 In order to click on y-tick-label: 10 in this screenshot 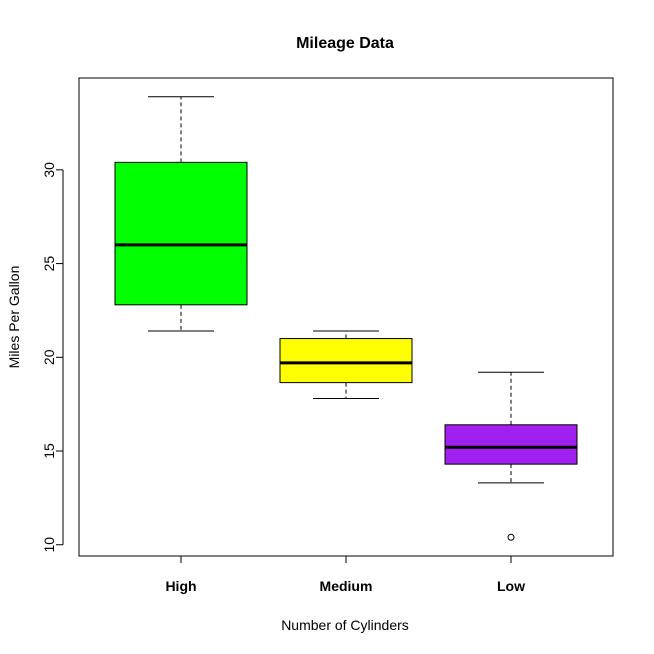, I will do `click(49, 545)`.